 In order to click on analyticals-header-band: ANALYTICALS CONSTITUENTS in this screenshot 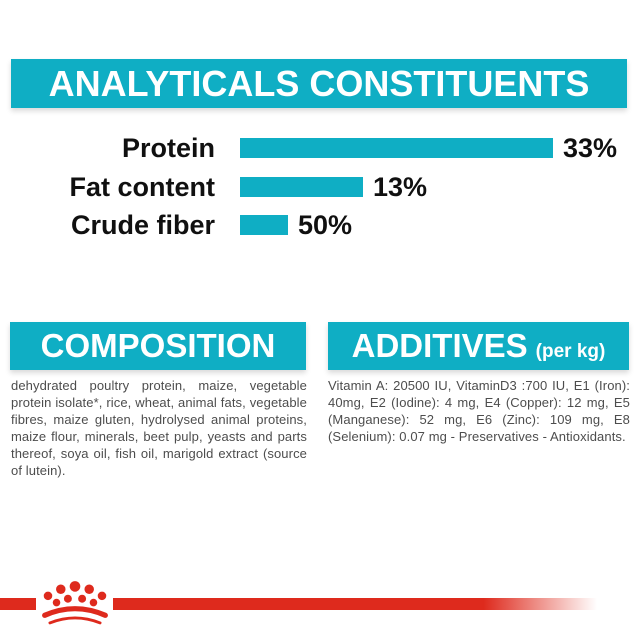, I will do `click(319, 83)`.